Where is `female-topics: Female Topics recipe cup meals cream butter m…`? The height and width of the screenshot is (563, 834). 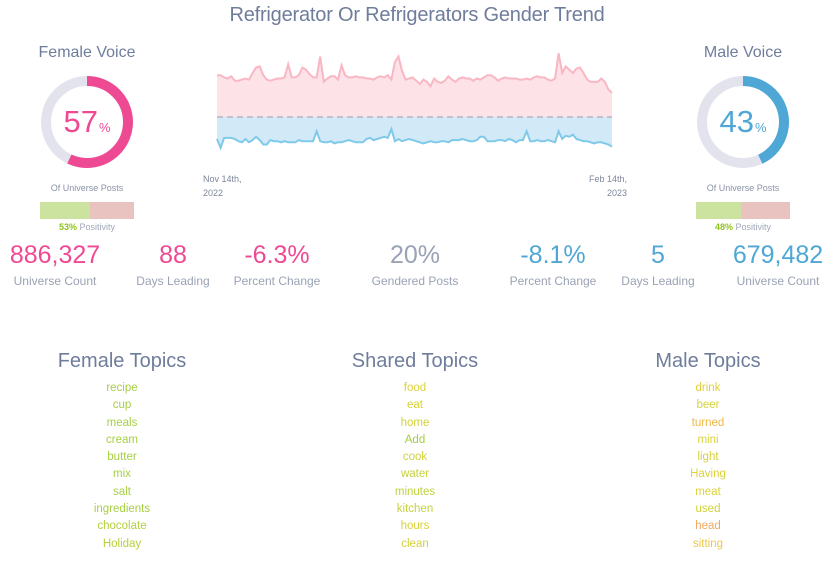
female-topics: Female Topics recipe cup meals cream butter m… is located at coordinates (122, 451).